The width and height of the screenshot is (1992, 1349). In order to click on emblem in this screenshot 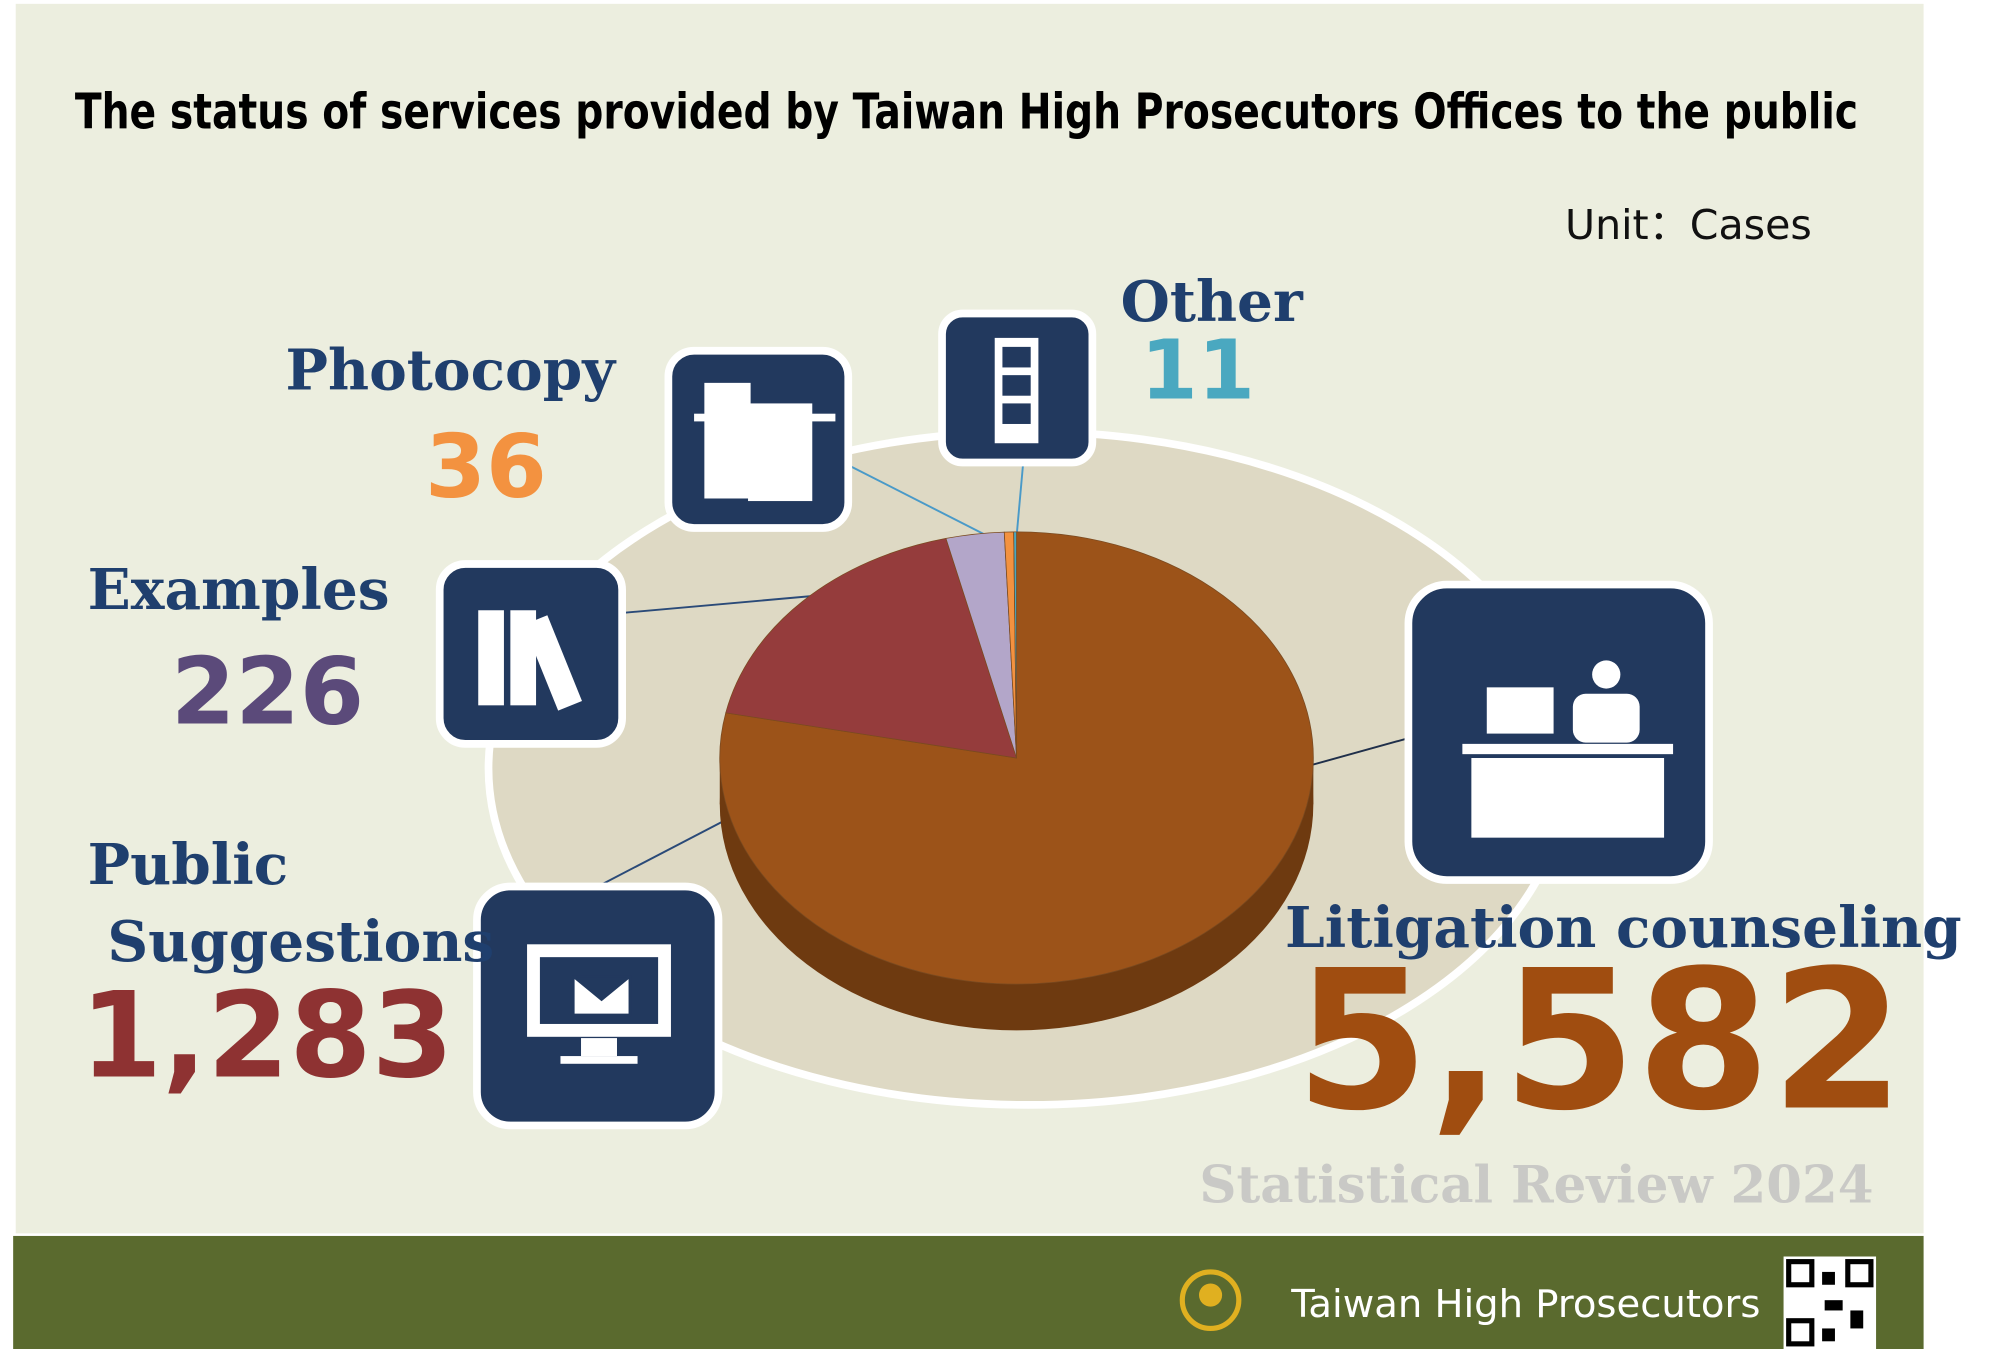, I will do `click(1210, 1300)`.